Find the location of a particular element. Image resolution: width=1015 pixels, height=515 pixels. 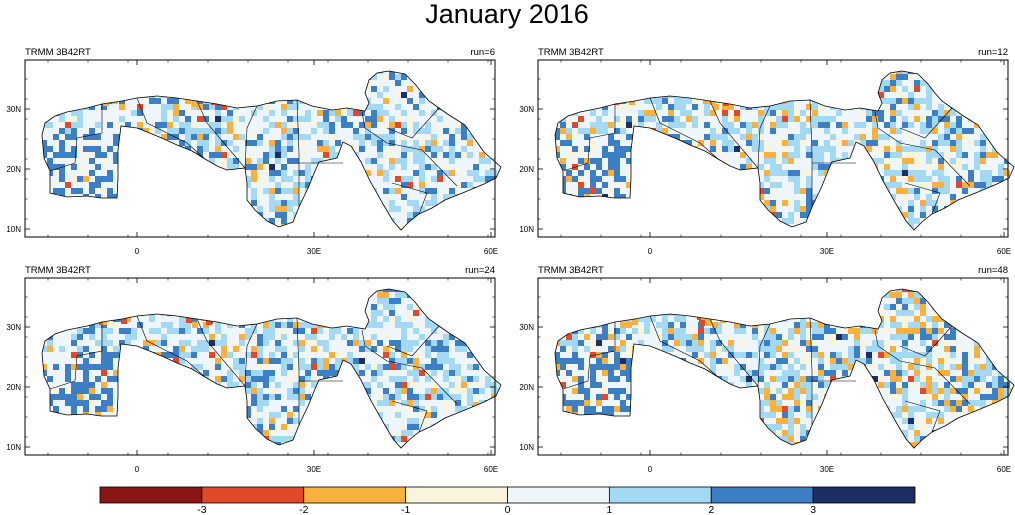

panel-run-label: run=48 is located at coordinates (993, 270).